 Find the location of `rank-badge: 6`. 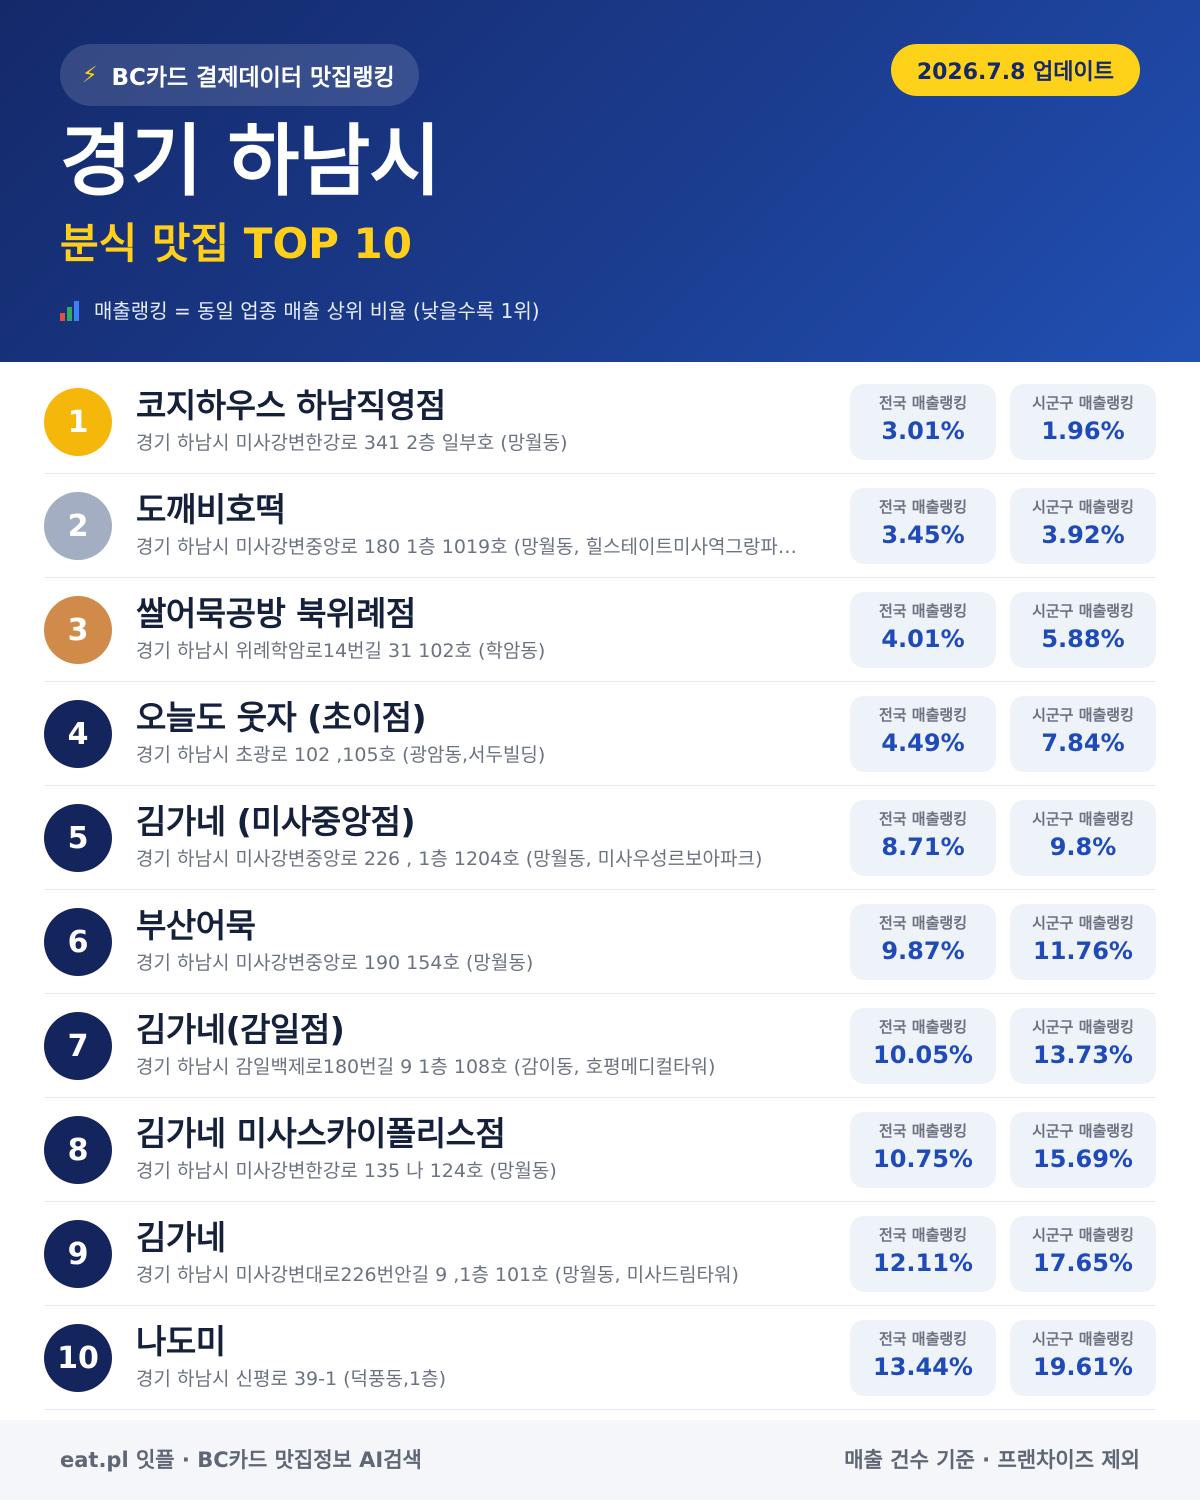

rank-badge: 6 is located at coordinates (78, 942).